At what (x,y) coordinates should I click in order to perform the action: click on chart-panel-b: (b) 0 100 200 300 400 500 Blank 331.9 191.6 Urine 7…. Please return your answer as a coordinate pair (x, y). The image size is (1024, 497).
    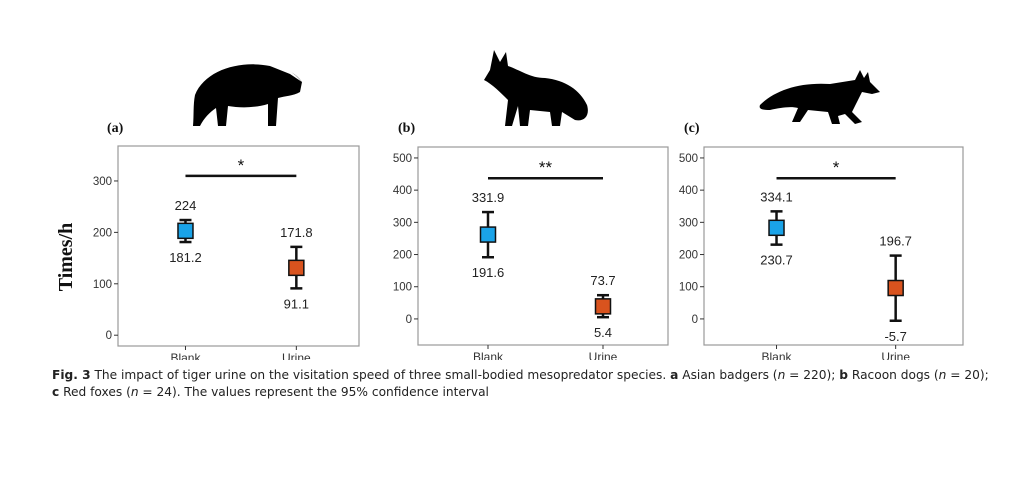
    Looking at the image, I should click on (531, 240).